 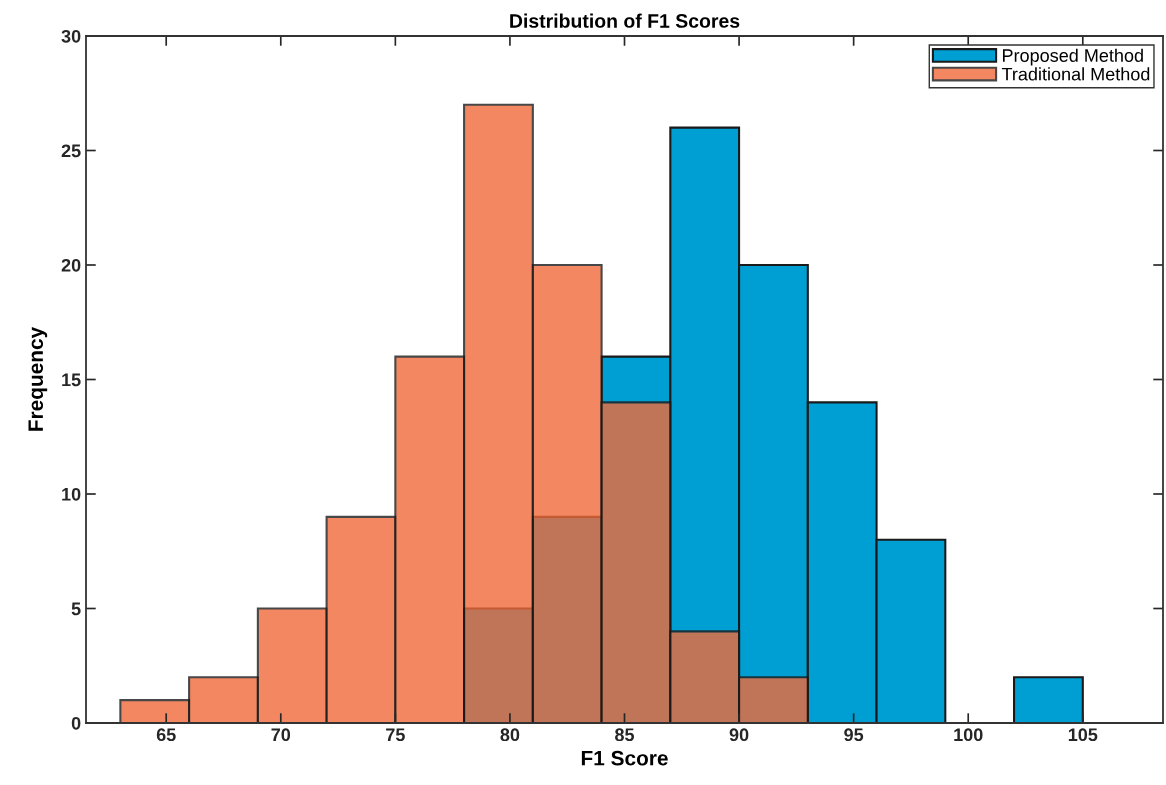 I want to click on chart-title: Distribution of F1 Scores, so click(x=625, y=20).